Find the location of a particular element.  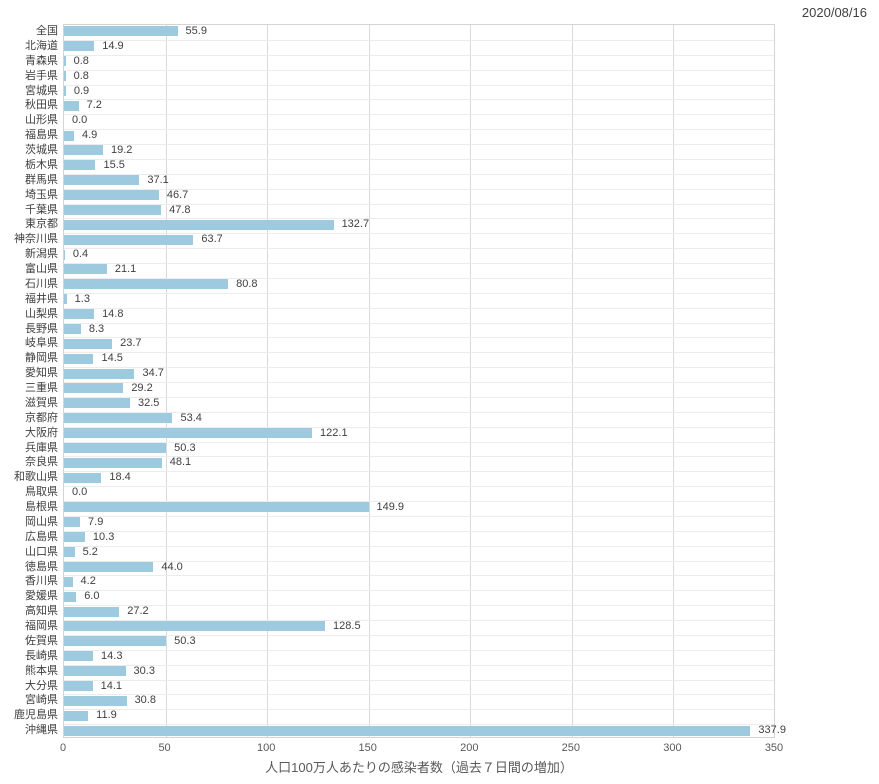

y-axis-label: 長崎県 is located at coordinates (41, 655).